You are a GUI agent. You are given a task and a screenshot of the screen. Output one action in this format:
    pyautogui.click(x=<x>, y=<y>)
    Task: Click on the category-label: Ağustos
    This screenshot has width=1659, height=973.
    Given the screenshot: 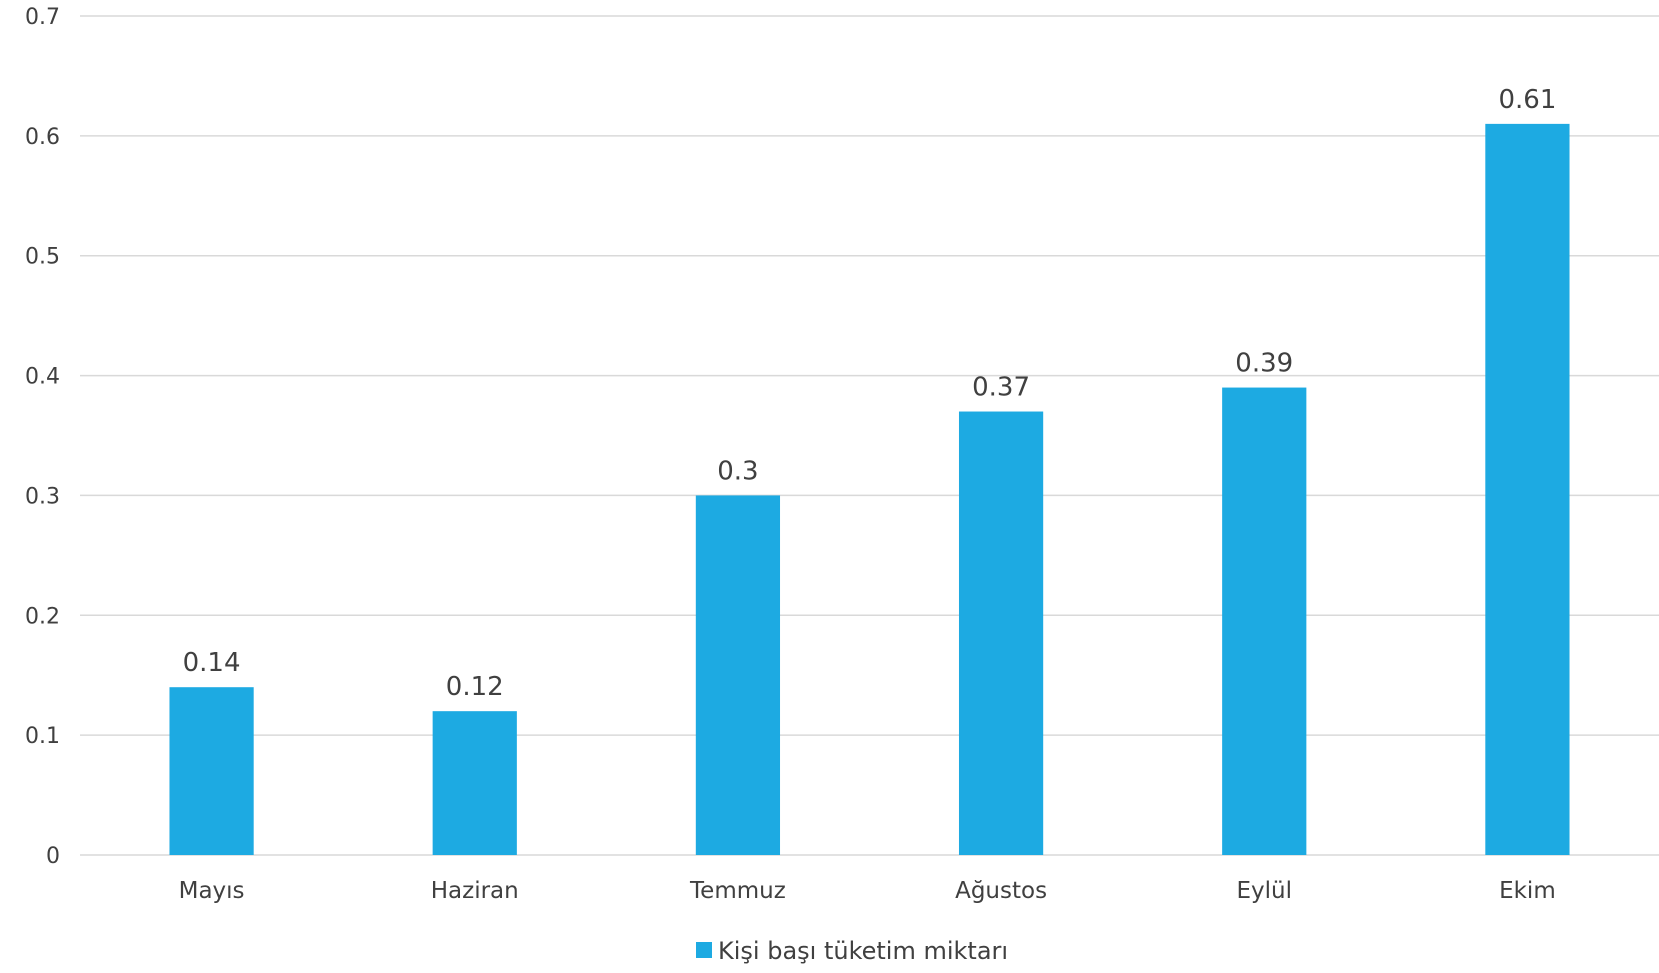 What is the action you would take?
    pyautogui.click(x=1001, y=891)
    